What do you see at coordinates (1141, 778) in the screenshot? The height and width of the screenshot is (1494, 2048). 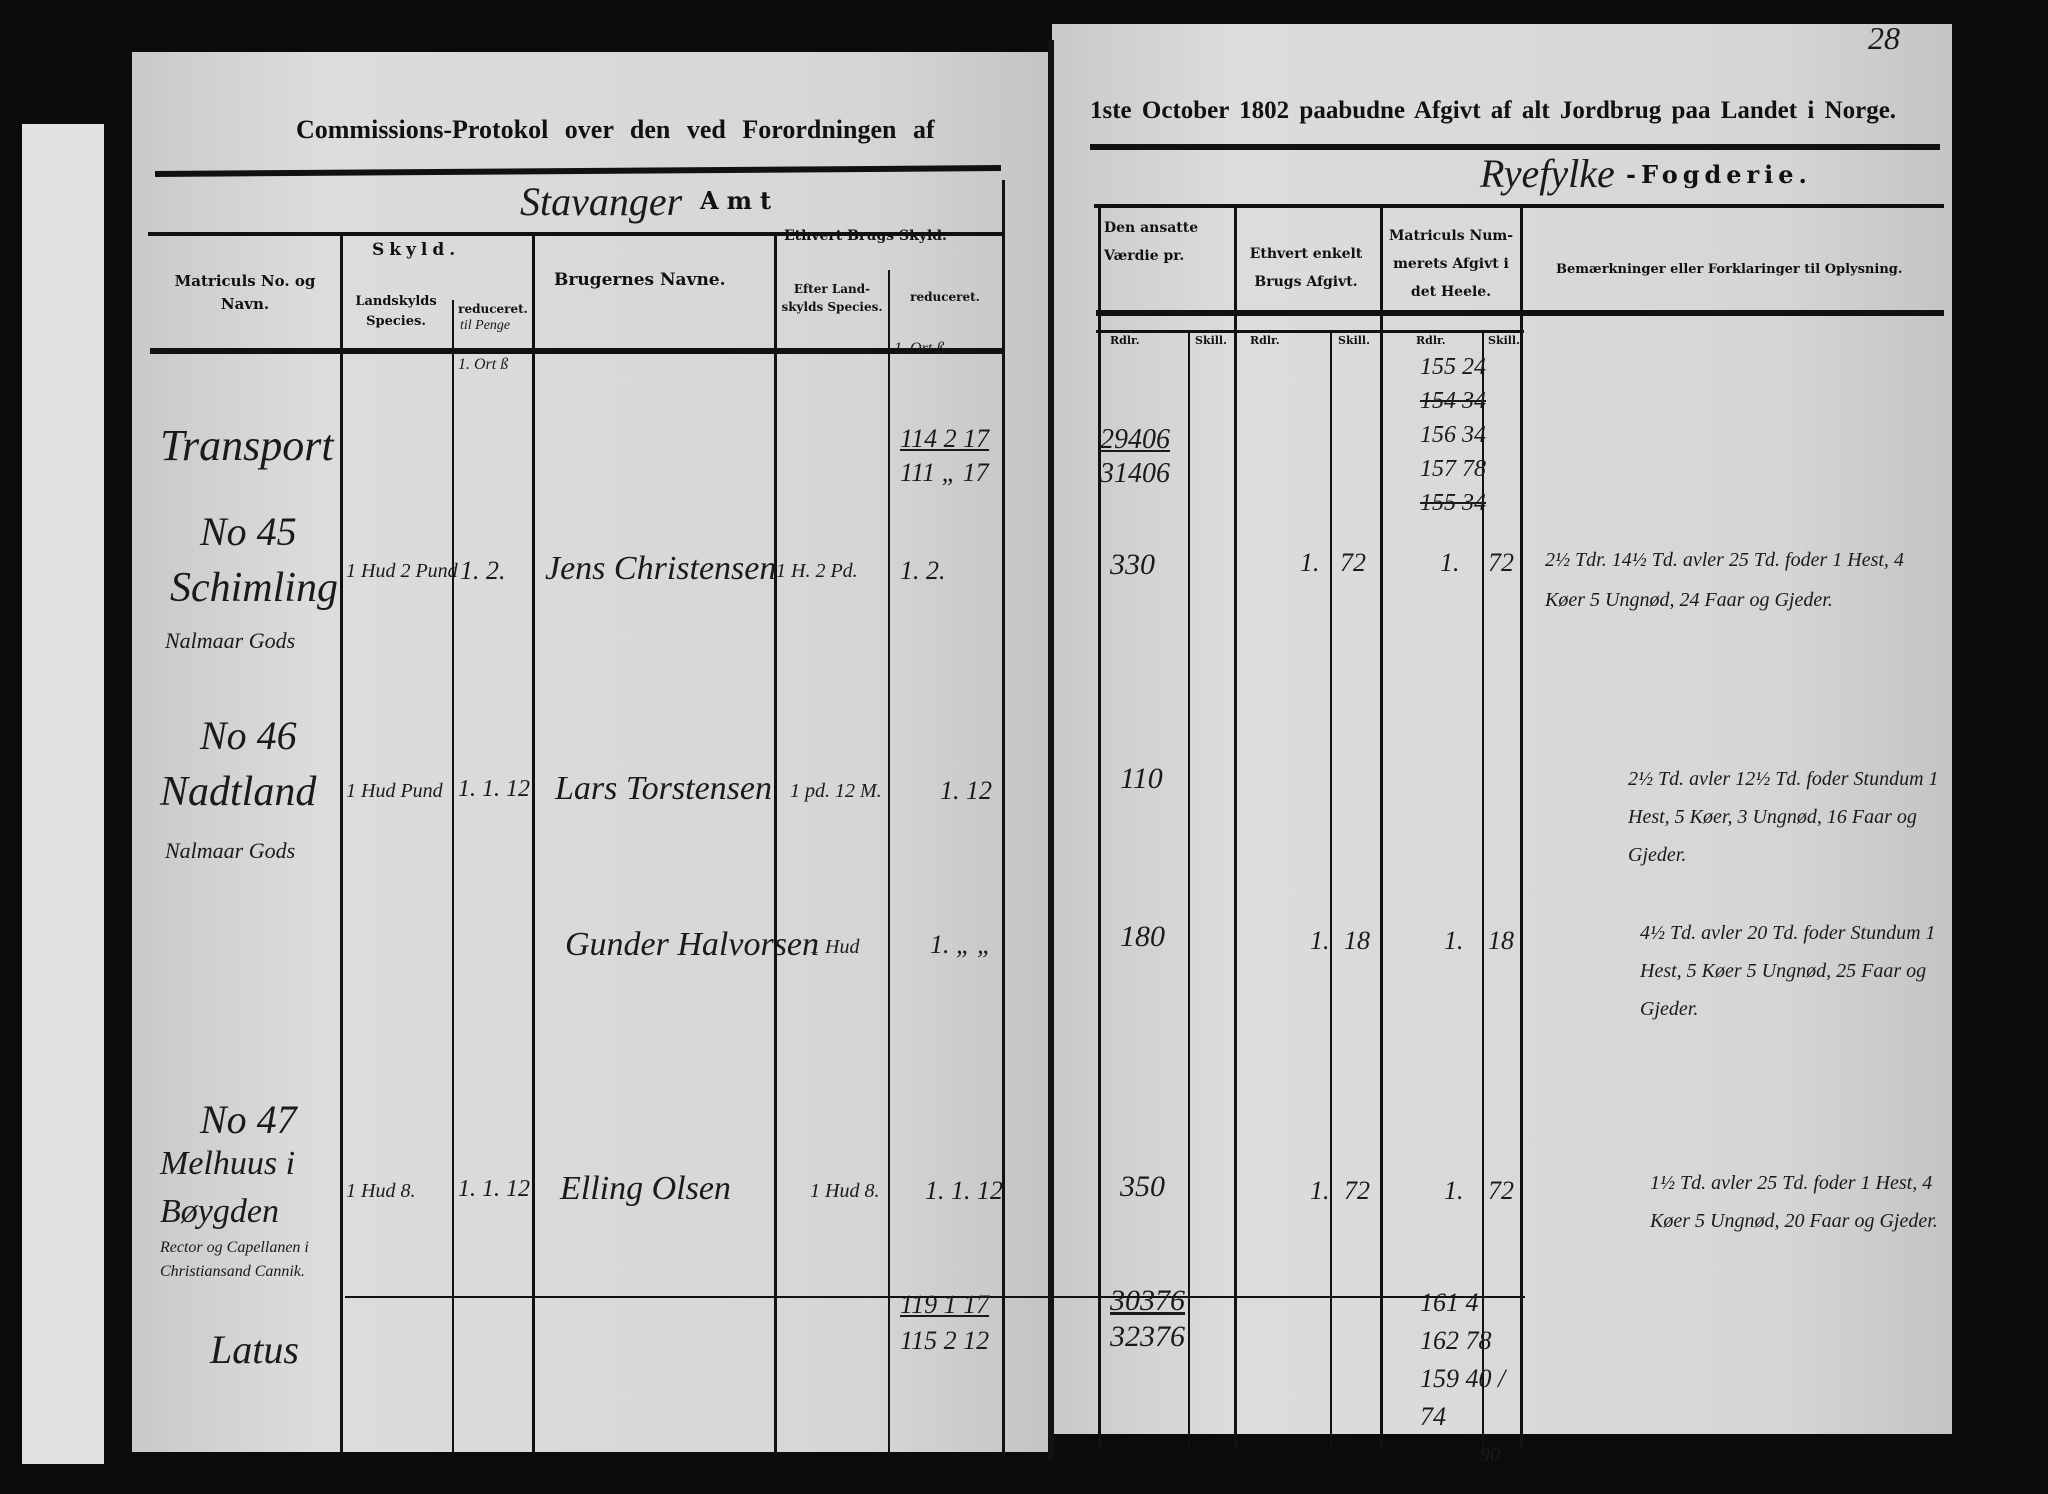 I see `entry-vaerdie: 110` at bounding box center [1141, 778].